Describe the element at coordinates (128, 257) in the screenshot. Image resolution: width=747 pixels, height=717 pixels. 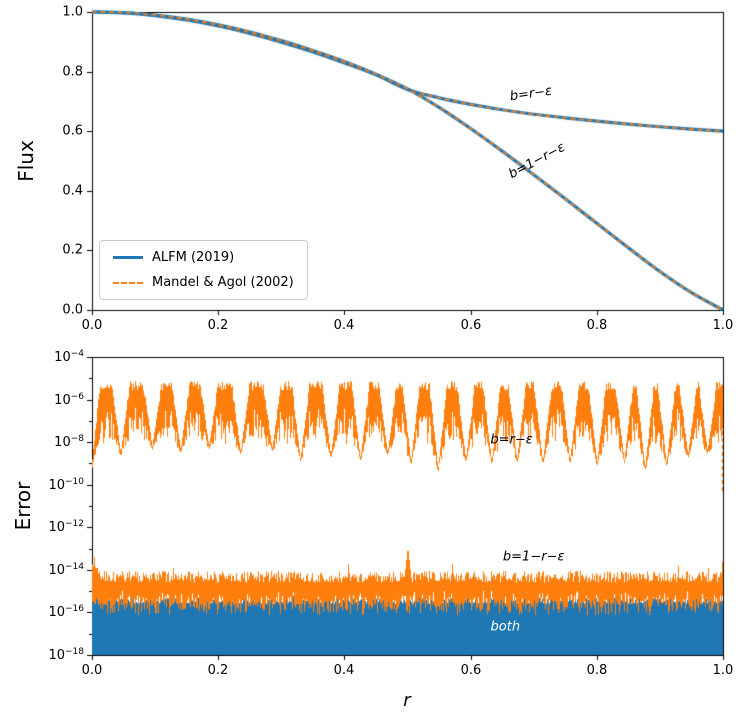
I see `alfm-line-sample` at that location.